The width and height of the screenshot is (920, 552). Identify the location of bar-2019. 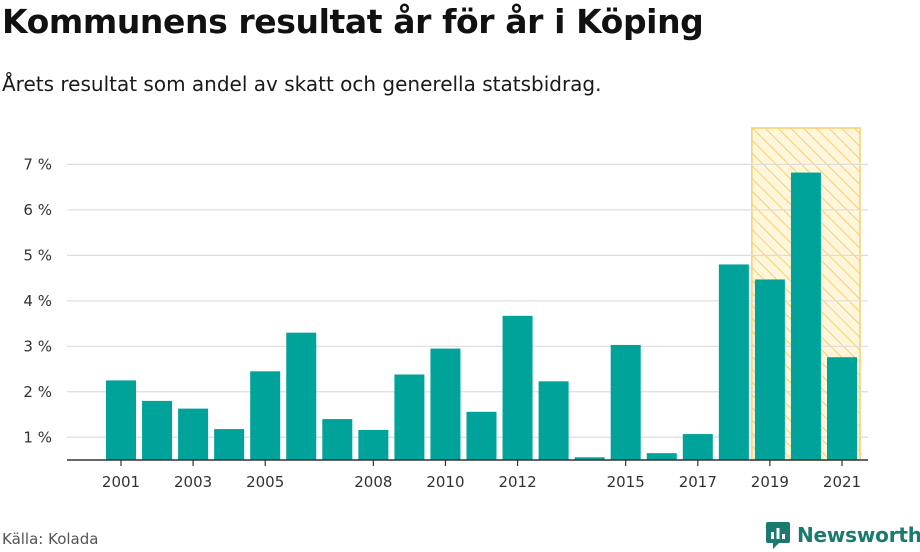
(769, 369).